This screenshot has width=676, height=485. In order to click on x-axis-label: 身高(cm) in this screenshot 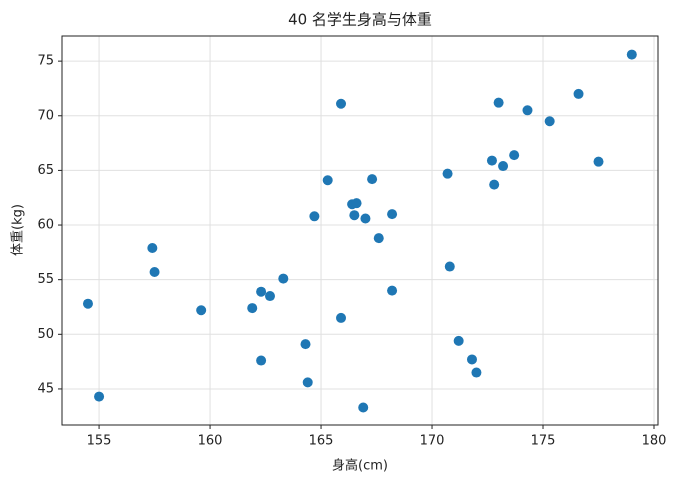, I will do `click(360, 466)`.